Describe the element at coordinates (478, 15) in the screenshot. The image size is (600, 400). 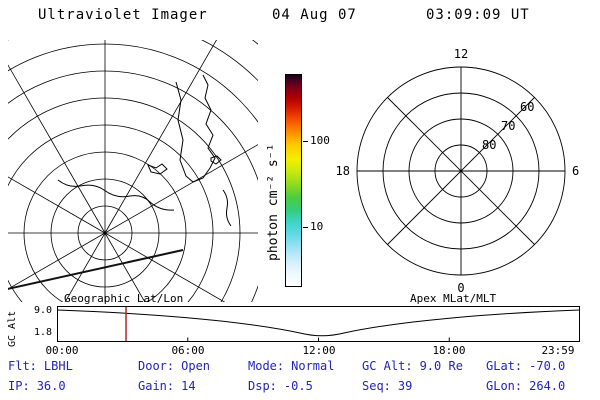
I see `time-label: 03:09:09 UT` at that location.